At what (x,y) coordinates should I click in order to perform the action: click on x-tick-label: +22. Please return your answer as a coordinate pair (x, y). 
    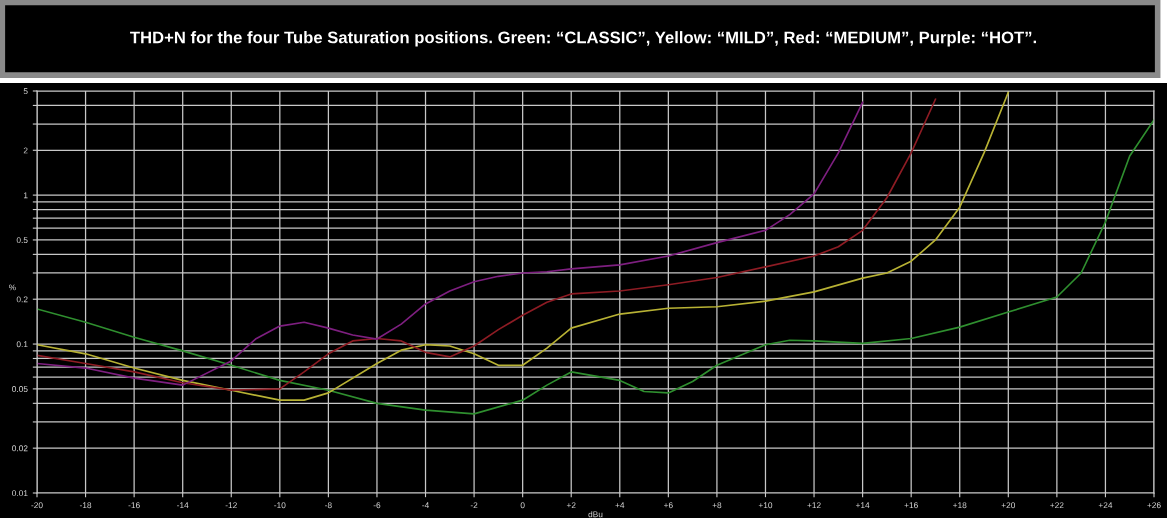
    Looking at the image, I should click on (1057, 505).